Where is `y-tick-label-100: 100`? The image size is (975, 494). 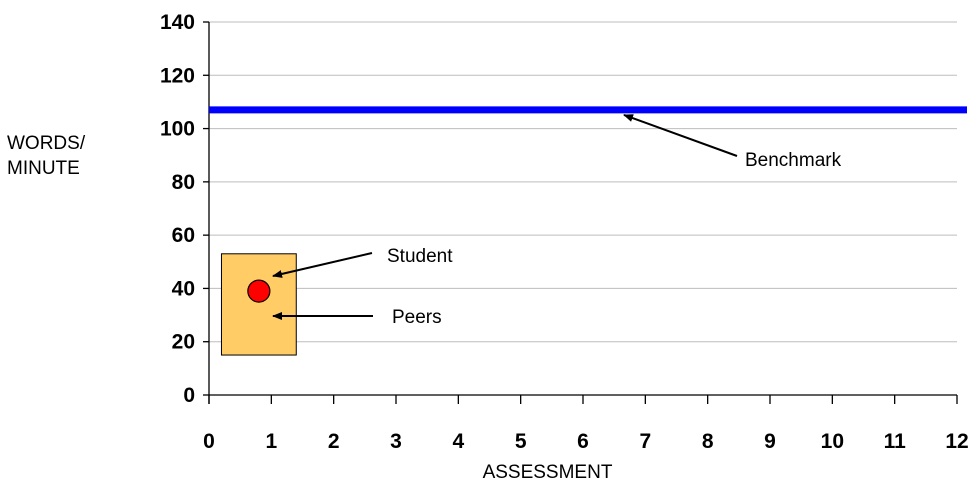 y-tick-label-100: 100 is located at coordinates (177, 129).